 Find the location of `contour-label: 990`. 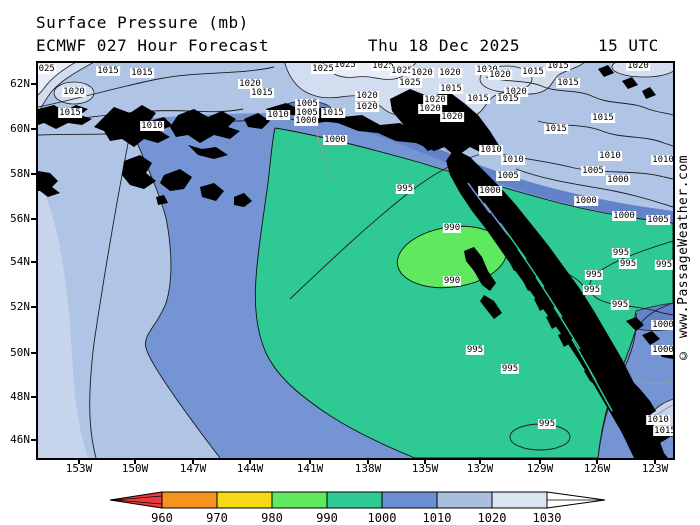

contour-label: 990 is located at coordinates (452, 228).